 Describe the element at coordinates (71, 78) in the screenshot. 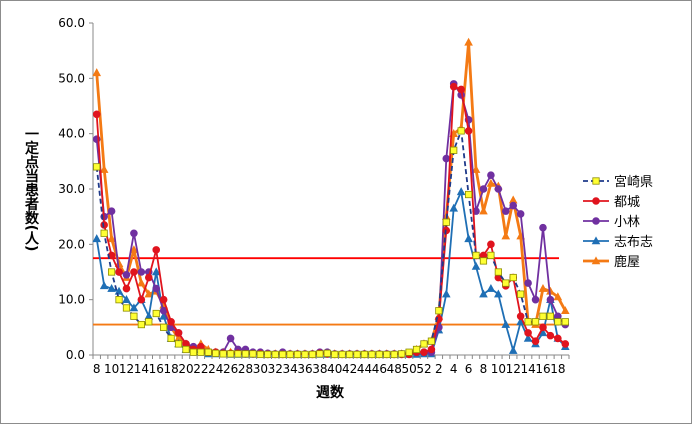

I see `y-tick-label: 50.0` at that location.